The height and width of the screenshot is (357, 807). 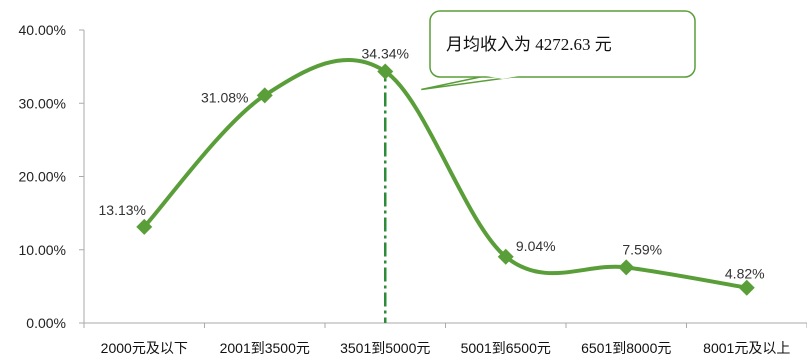 I want to click on data-label: 13.13%, so click(x=122, y=210).